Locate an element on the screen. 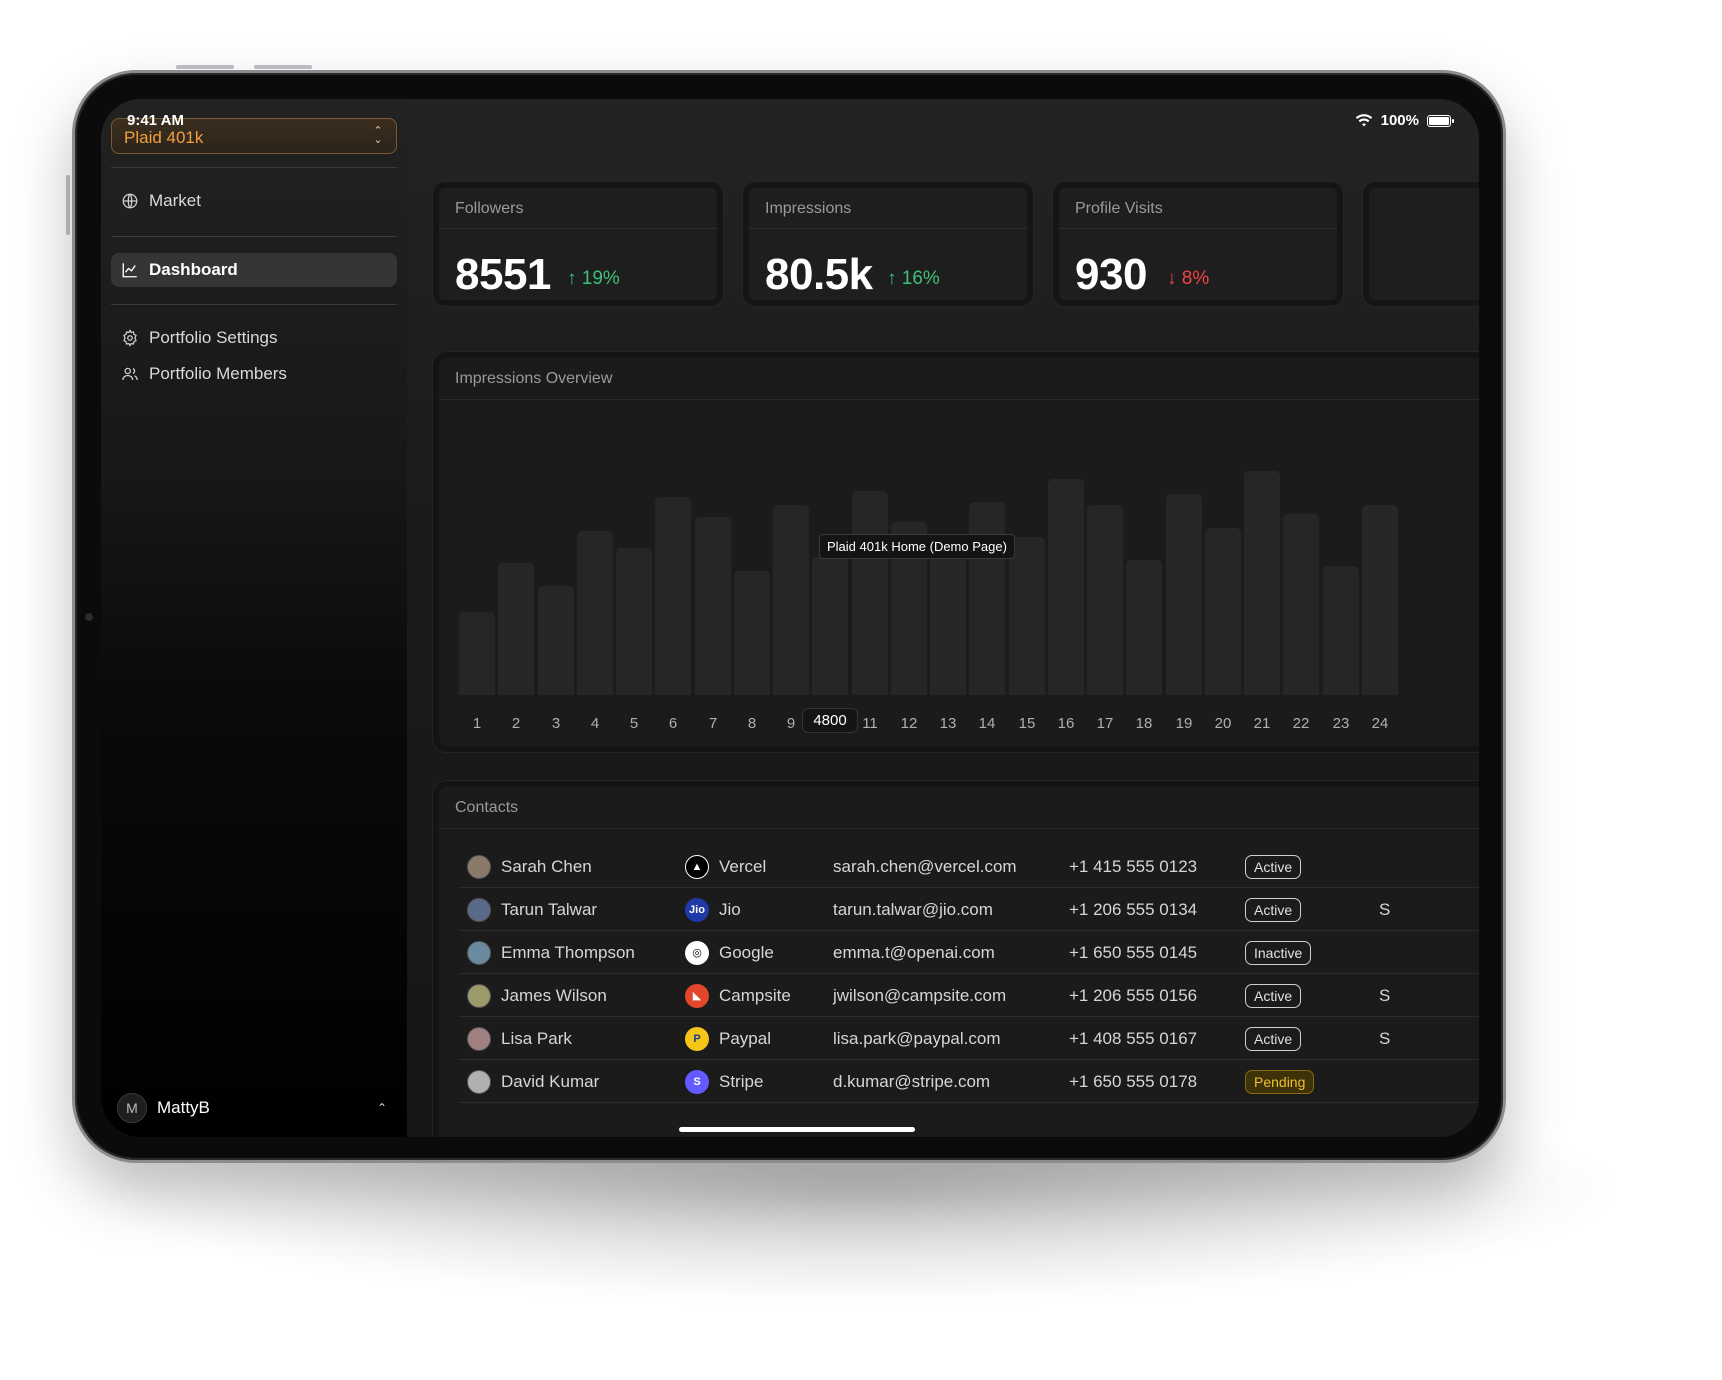  battery-percent: 100% is located at coordinates (1399, 120).